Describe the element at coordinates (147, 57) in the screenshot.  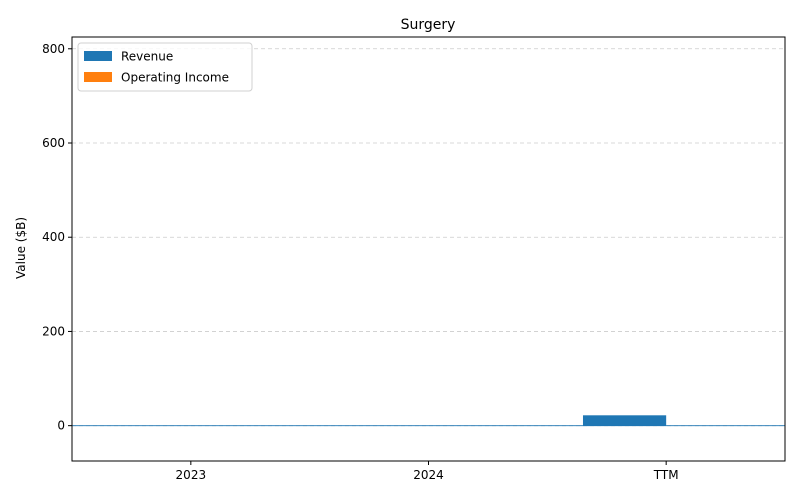
I see `legend-label: Revenue` at that location.